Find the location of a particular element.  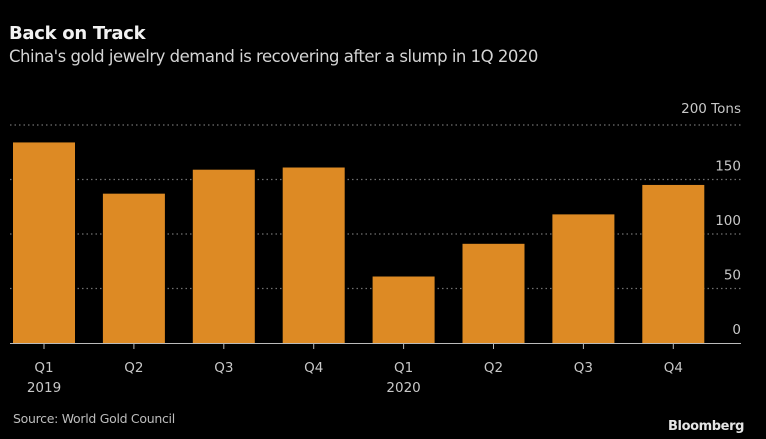

y-tick-label: 100 is located at coordinates (728, 221).